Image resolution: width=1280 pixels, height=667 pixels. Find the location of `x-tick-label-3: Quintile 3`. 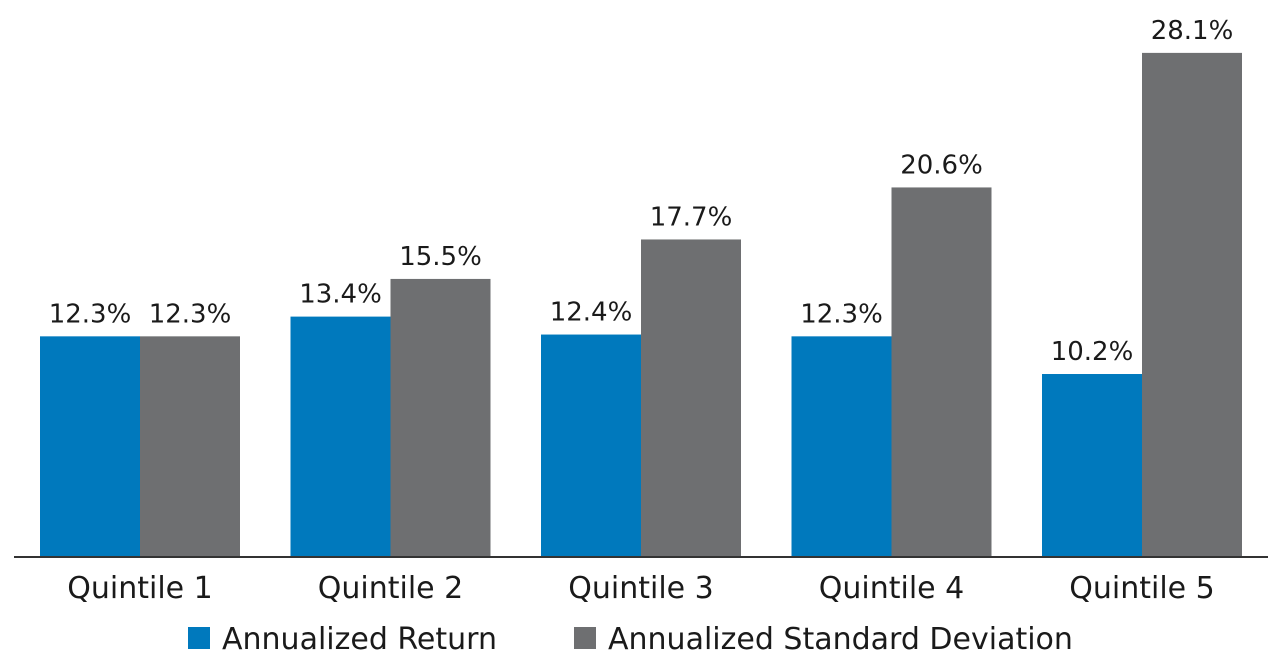

x-tick-label-3: Quintile 3 is located at coordinates (641, 588).